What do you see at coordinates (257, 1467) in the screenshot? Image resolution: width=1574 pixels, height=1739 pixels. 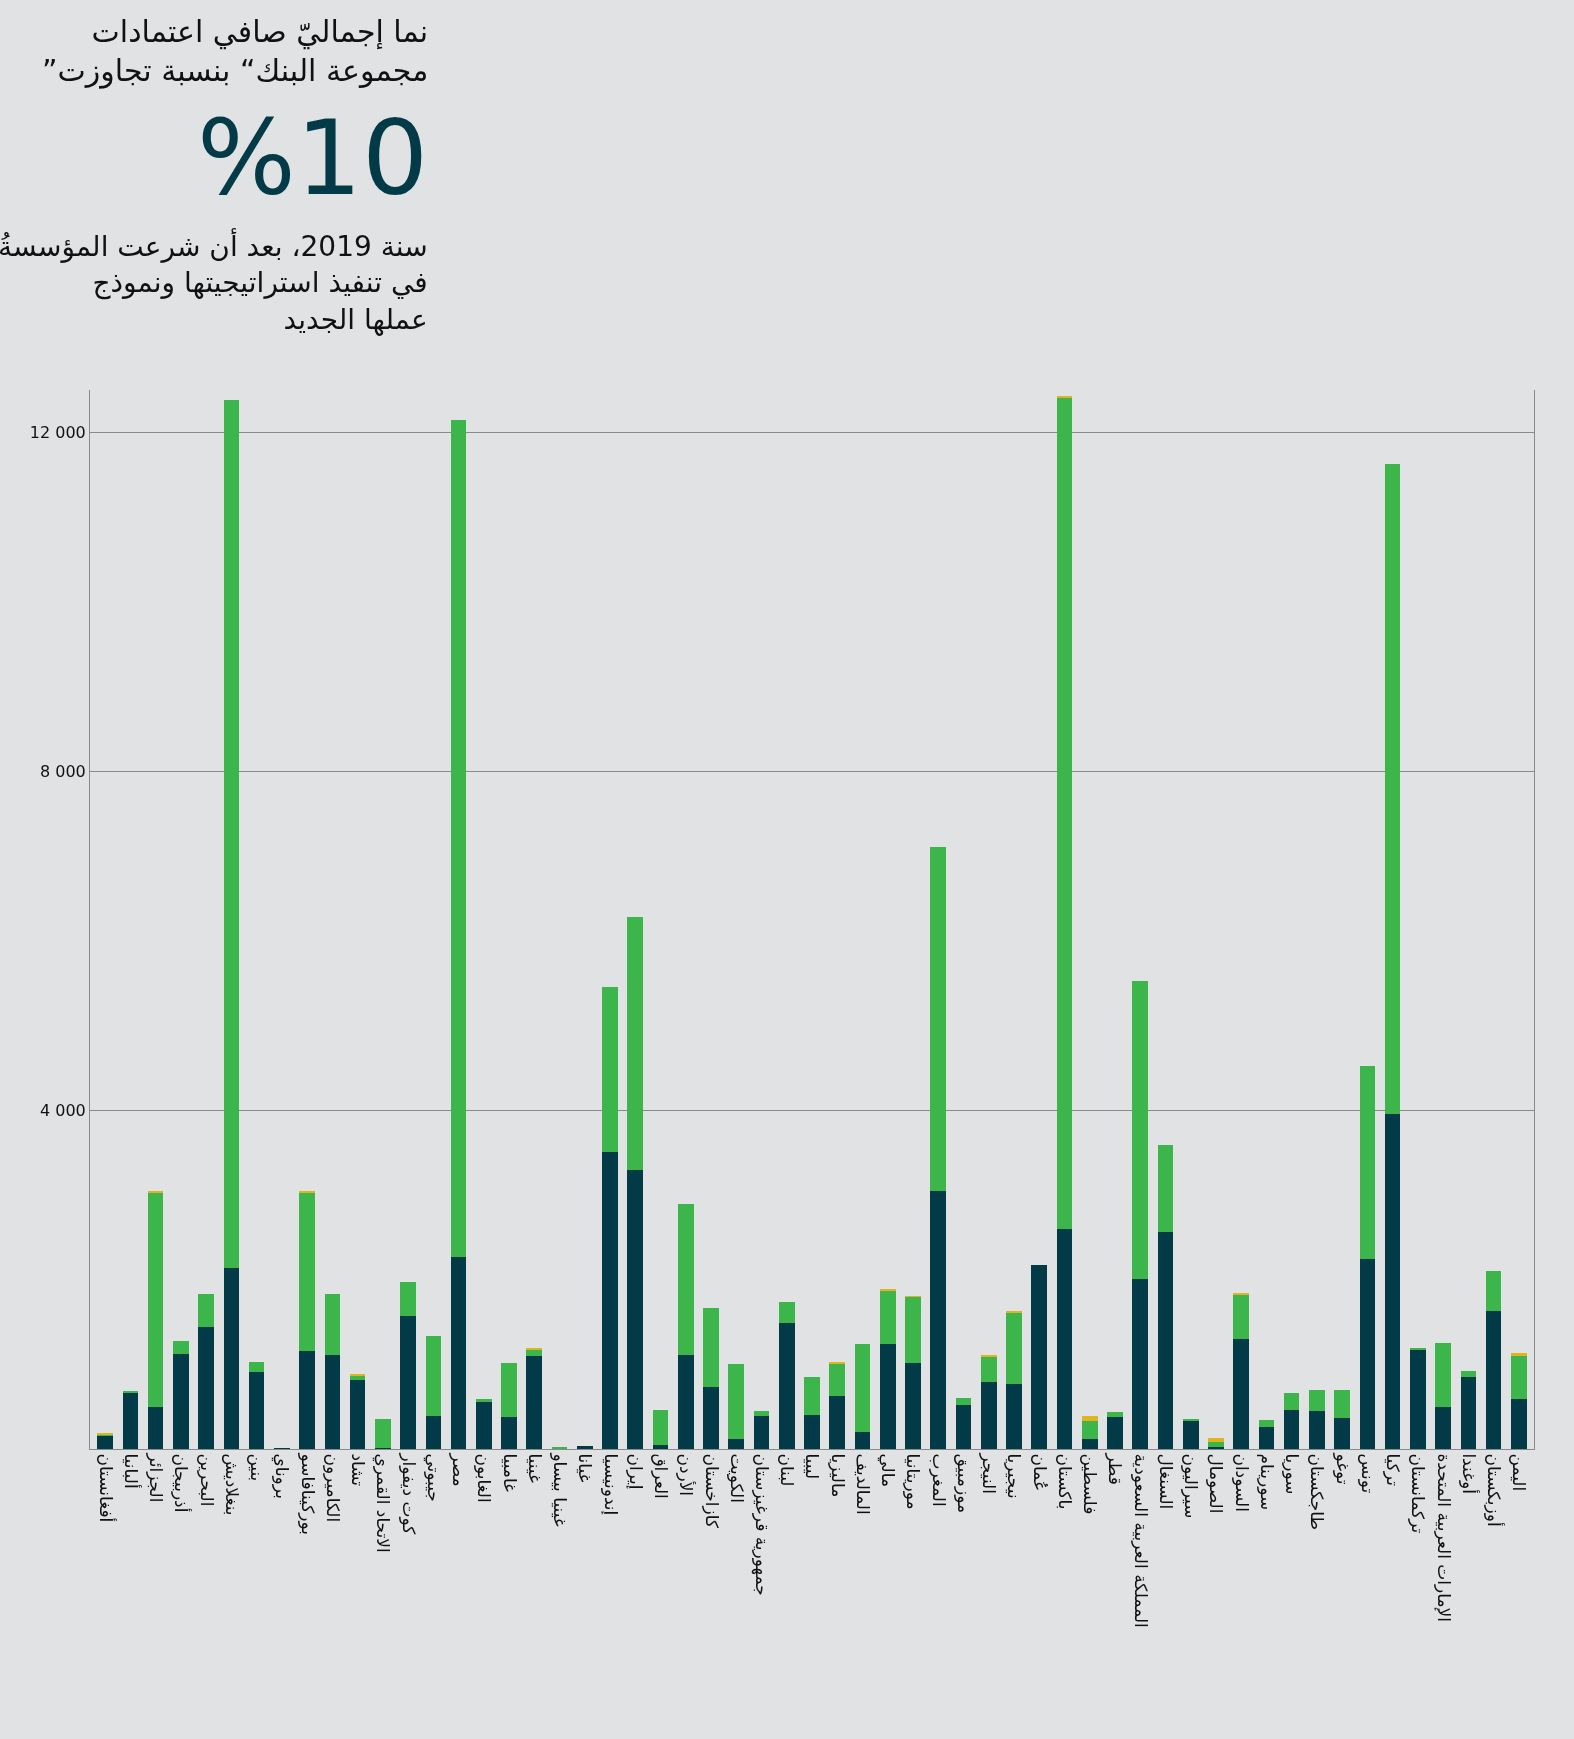 I see `x-tick-label: بنين` at bounding box center [257, 1467].